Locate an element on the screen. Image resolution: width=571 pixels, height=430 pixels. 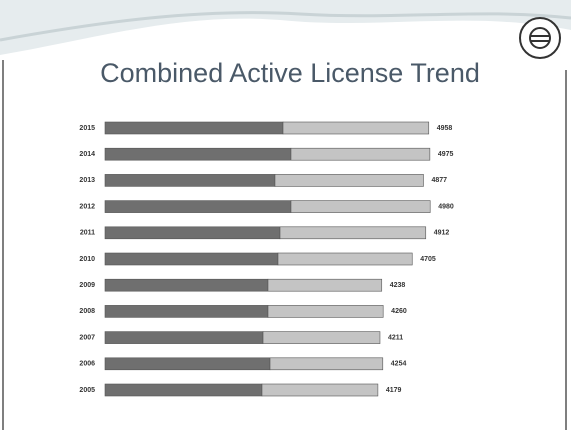
total-label: 4980 is located at coordinates (446, 206).